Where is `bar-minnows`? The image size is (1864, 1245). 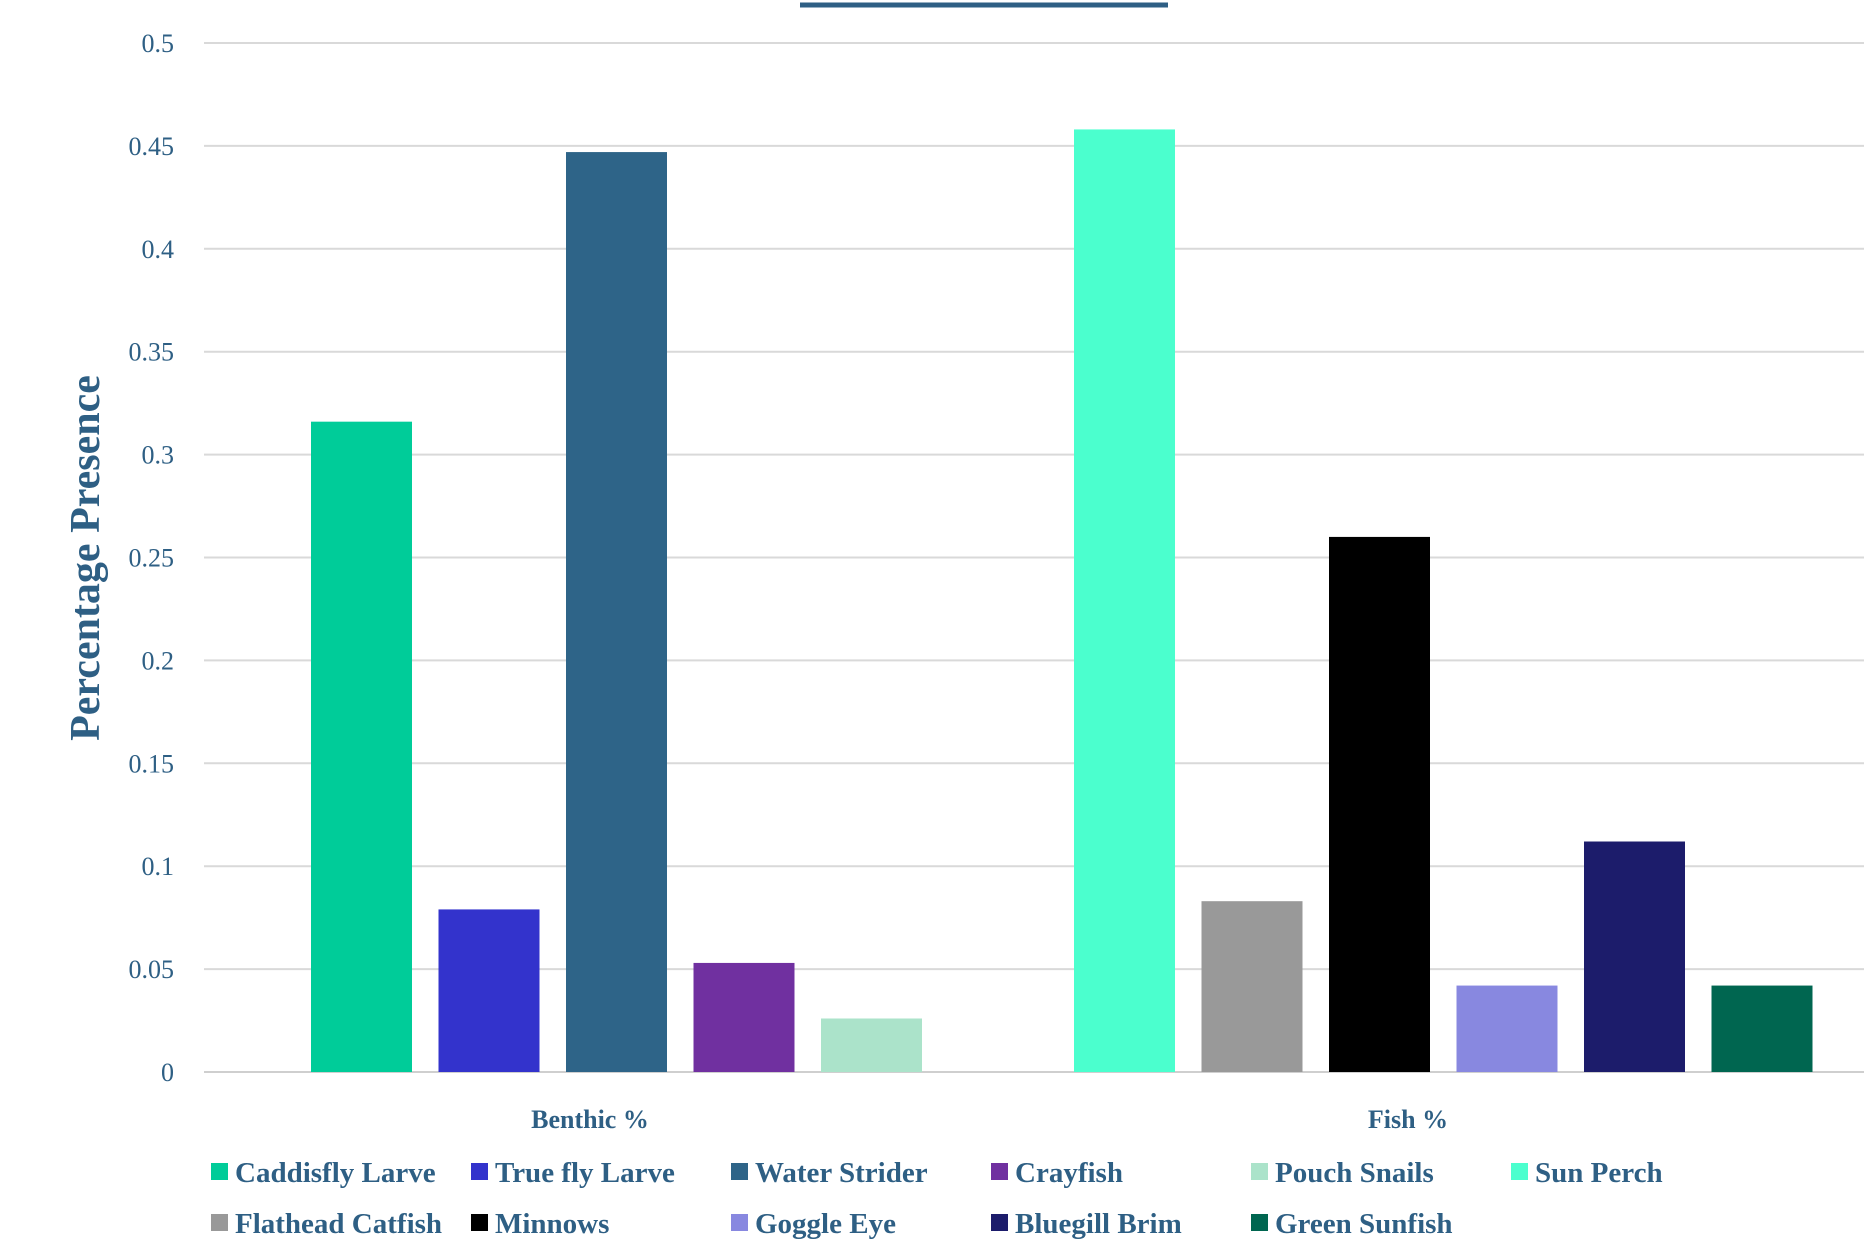 bar-minnows is located at coordinates (1379, 804).